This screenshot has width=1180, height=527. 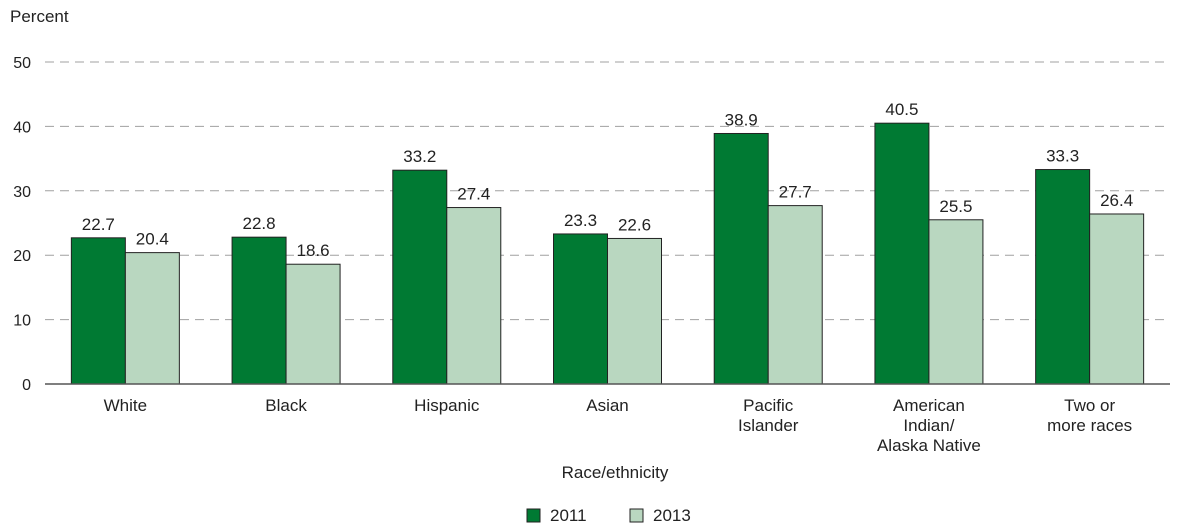 What do you see at coordinates (741, 119) in the screenshot?
I see `value-label-2011: 38.9` at bounding box center [741, 119].